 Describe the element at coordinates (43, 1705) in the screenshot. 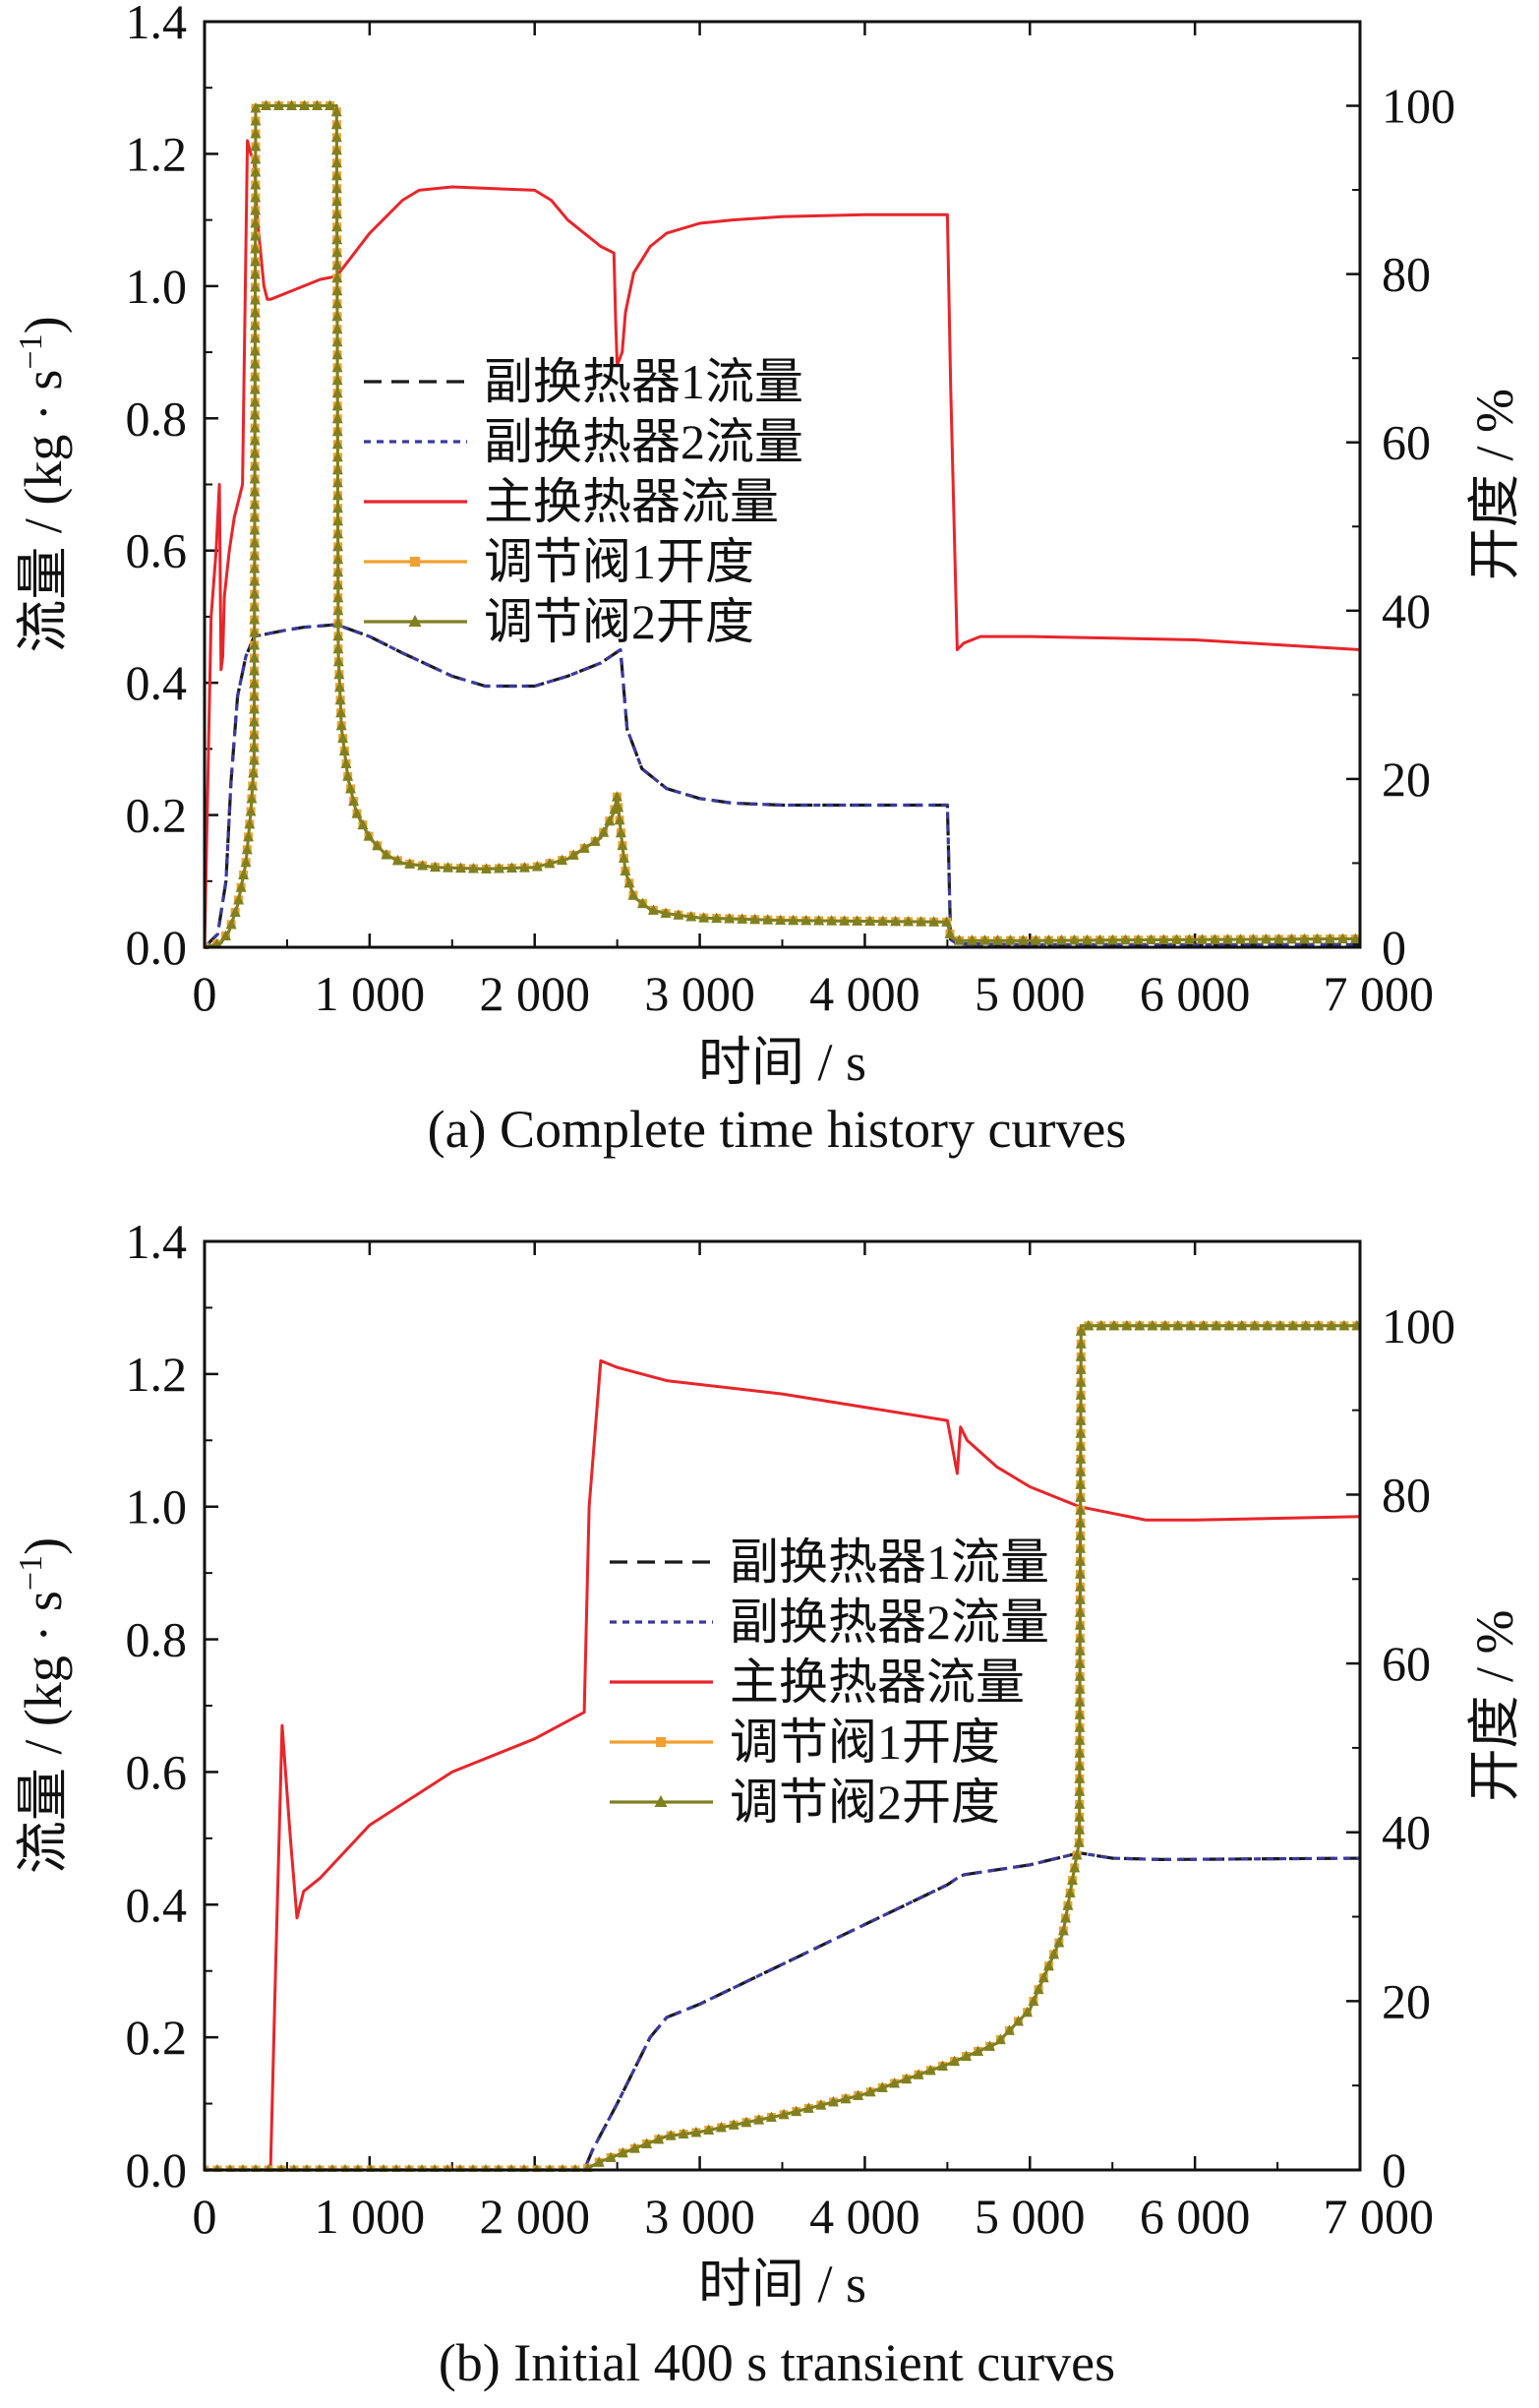

I see `y-axis-label: 流量 / (kg · s−1)` at that location.